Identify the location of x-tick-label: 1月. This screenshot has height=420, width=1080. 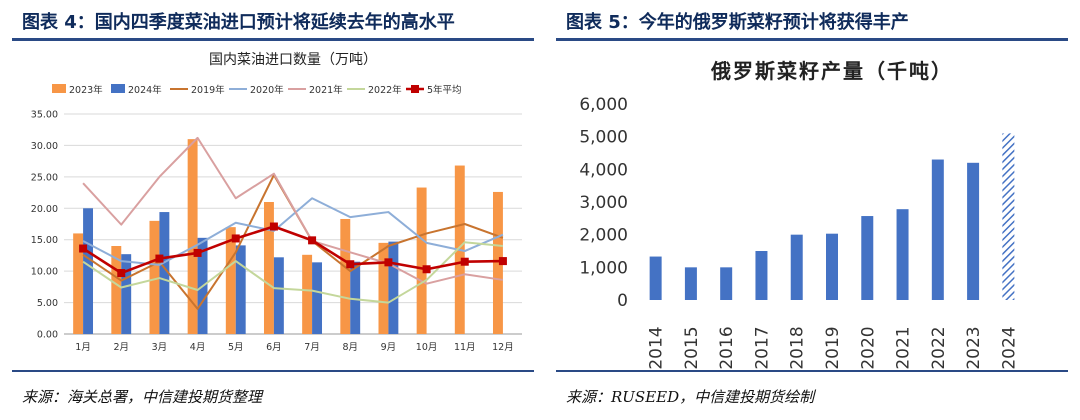
(83, 347).